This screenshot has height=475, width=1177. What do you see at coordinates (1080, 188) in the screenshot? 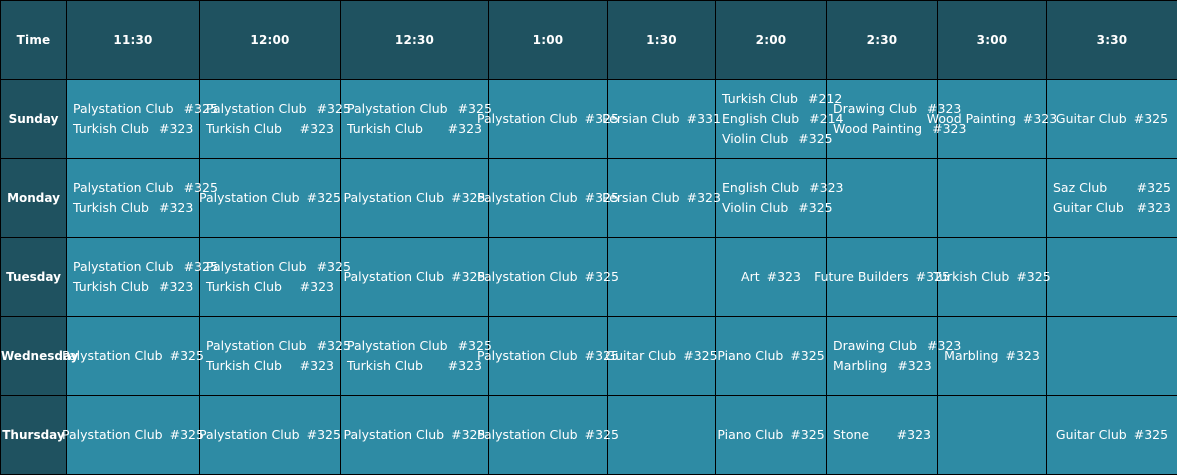
I see `club-name: Saz Club` at bounding box center [1080, 188].